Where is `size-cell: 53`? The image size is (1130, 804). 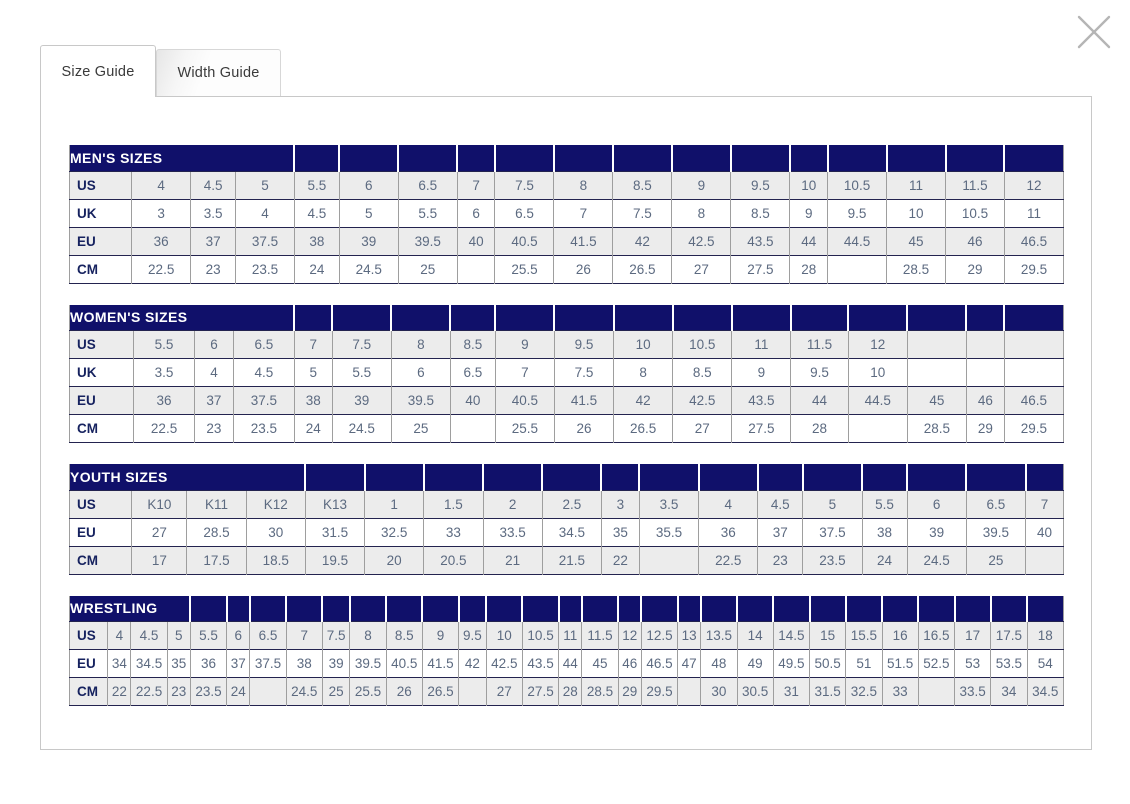
size-cell: 53 is located at coordinates (972, 663).